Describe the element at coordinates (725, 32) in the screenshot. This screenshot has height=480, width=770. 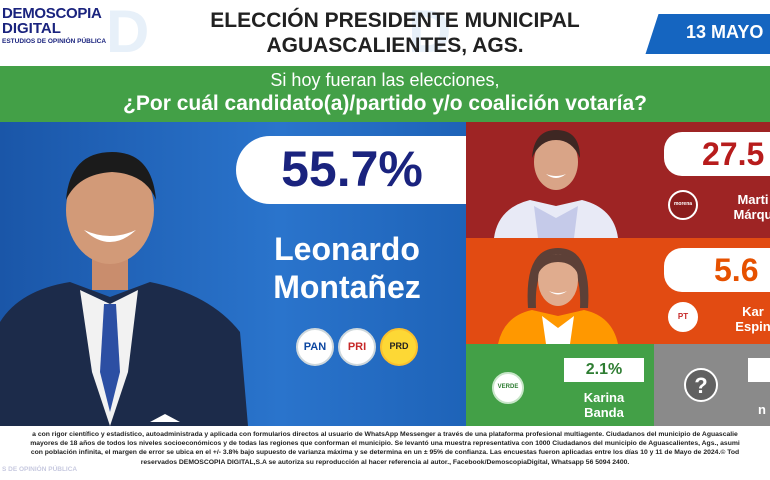
I see `date-label: 13 MAYO` at that location.